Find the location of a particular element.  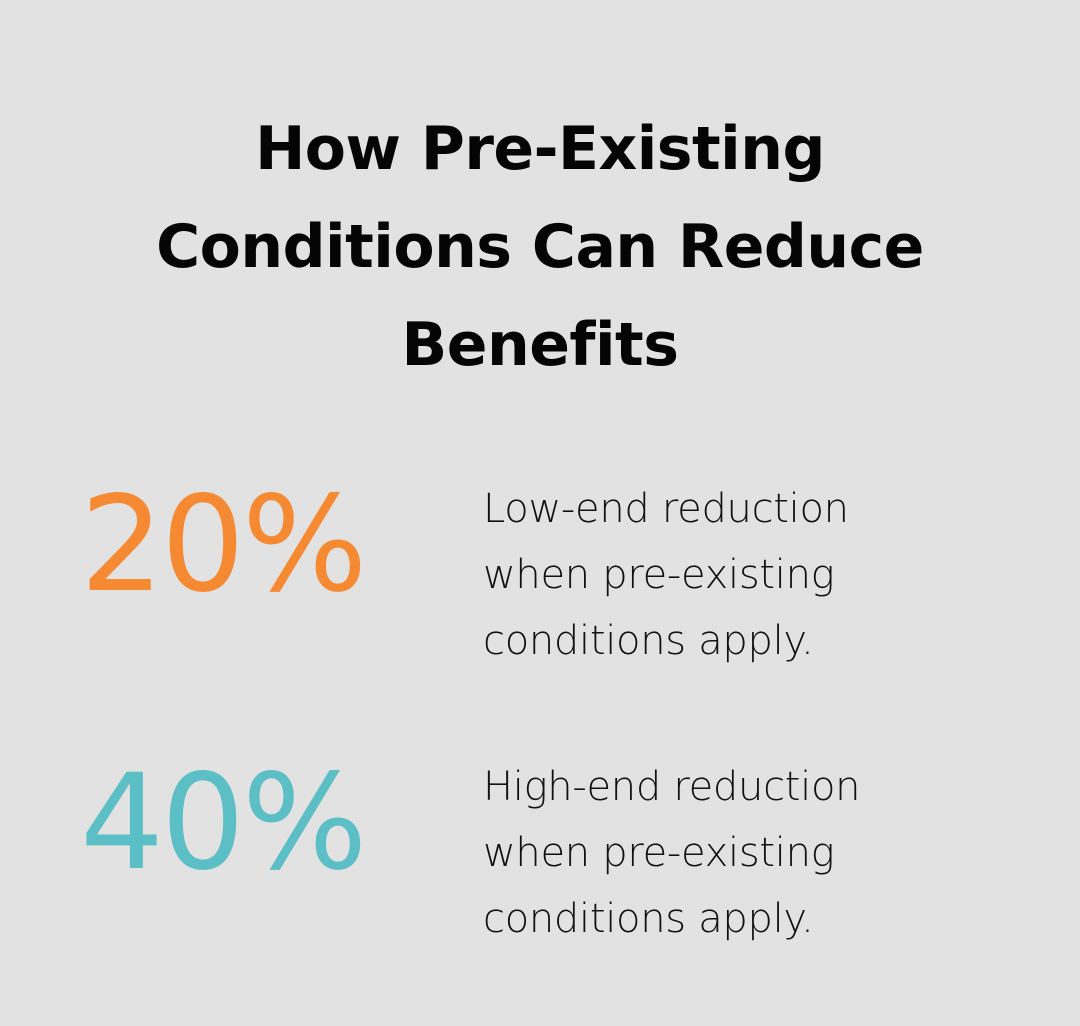

title-line-3: Benefits is located at coordinates (540, 345).